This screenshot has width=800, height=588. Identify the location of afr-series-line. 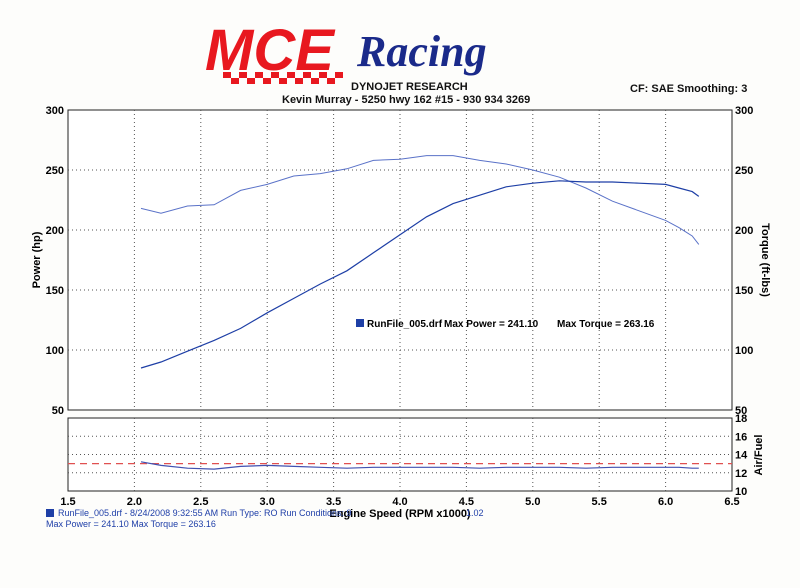
(419, 465).